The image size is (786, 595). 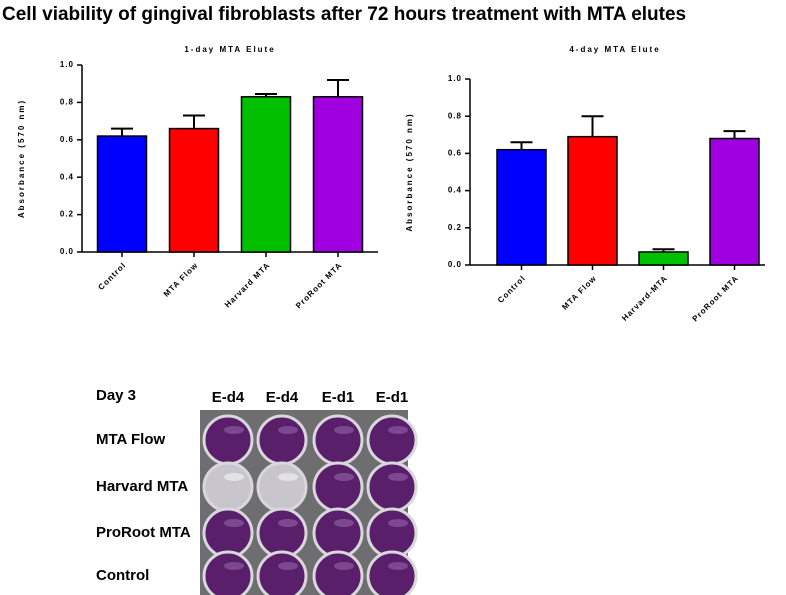 What do you see at coordinates (614, 49) in the screenshot?
I see `chart-title: 4-day MTA Elute` at bounding box center [614, 49].